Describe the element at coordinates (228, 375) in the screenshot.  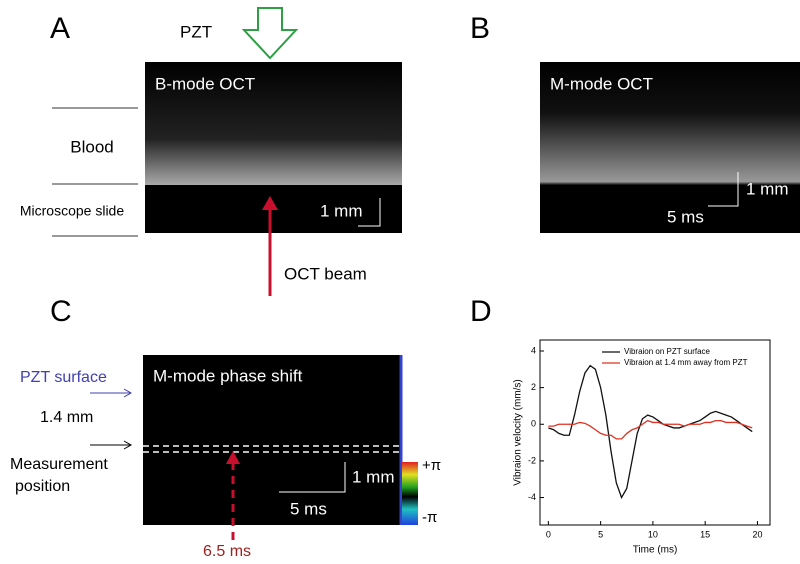
I see `image-title: M-mode phase shift` at that location.